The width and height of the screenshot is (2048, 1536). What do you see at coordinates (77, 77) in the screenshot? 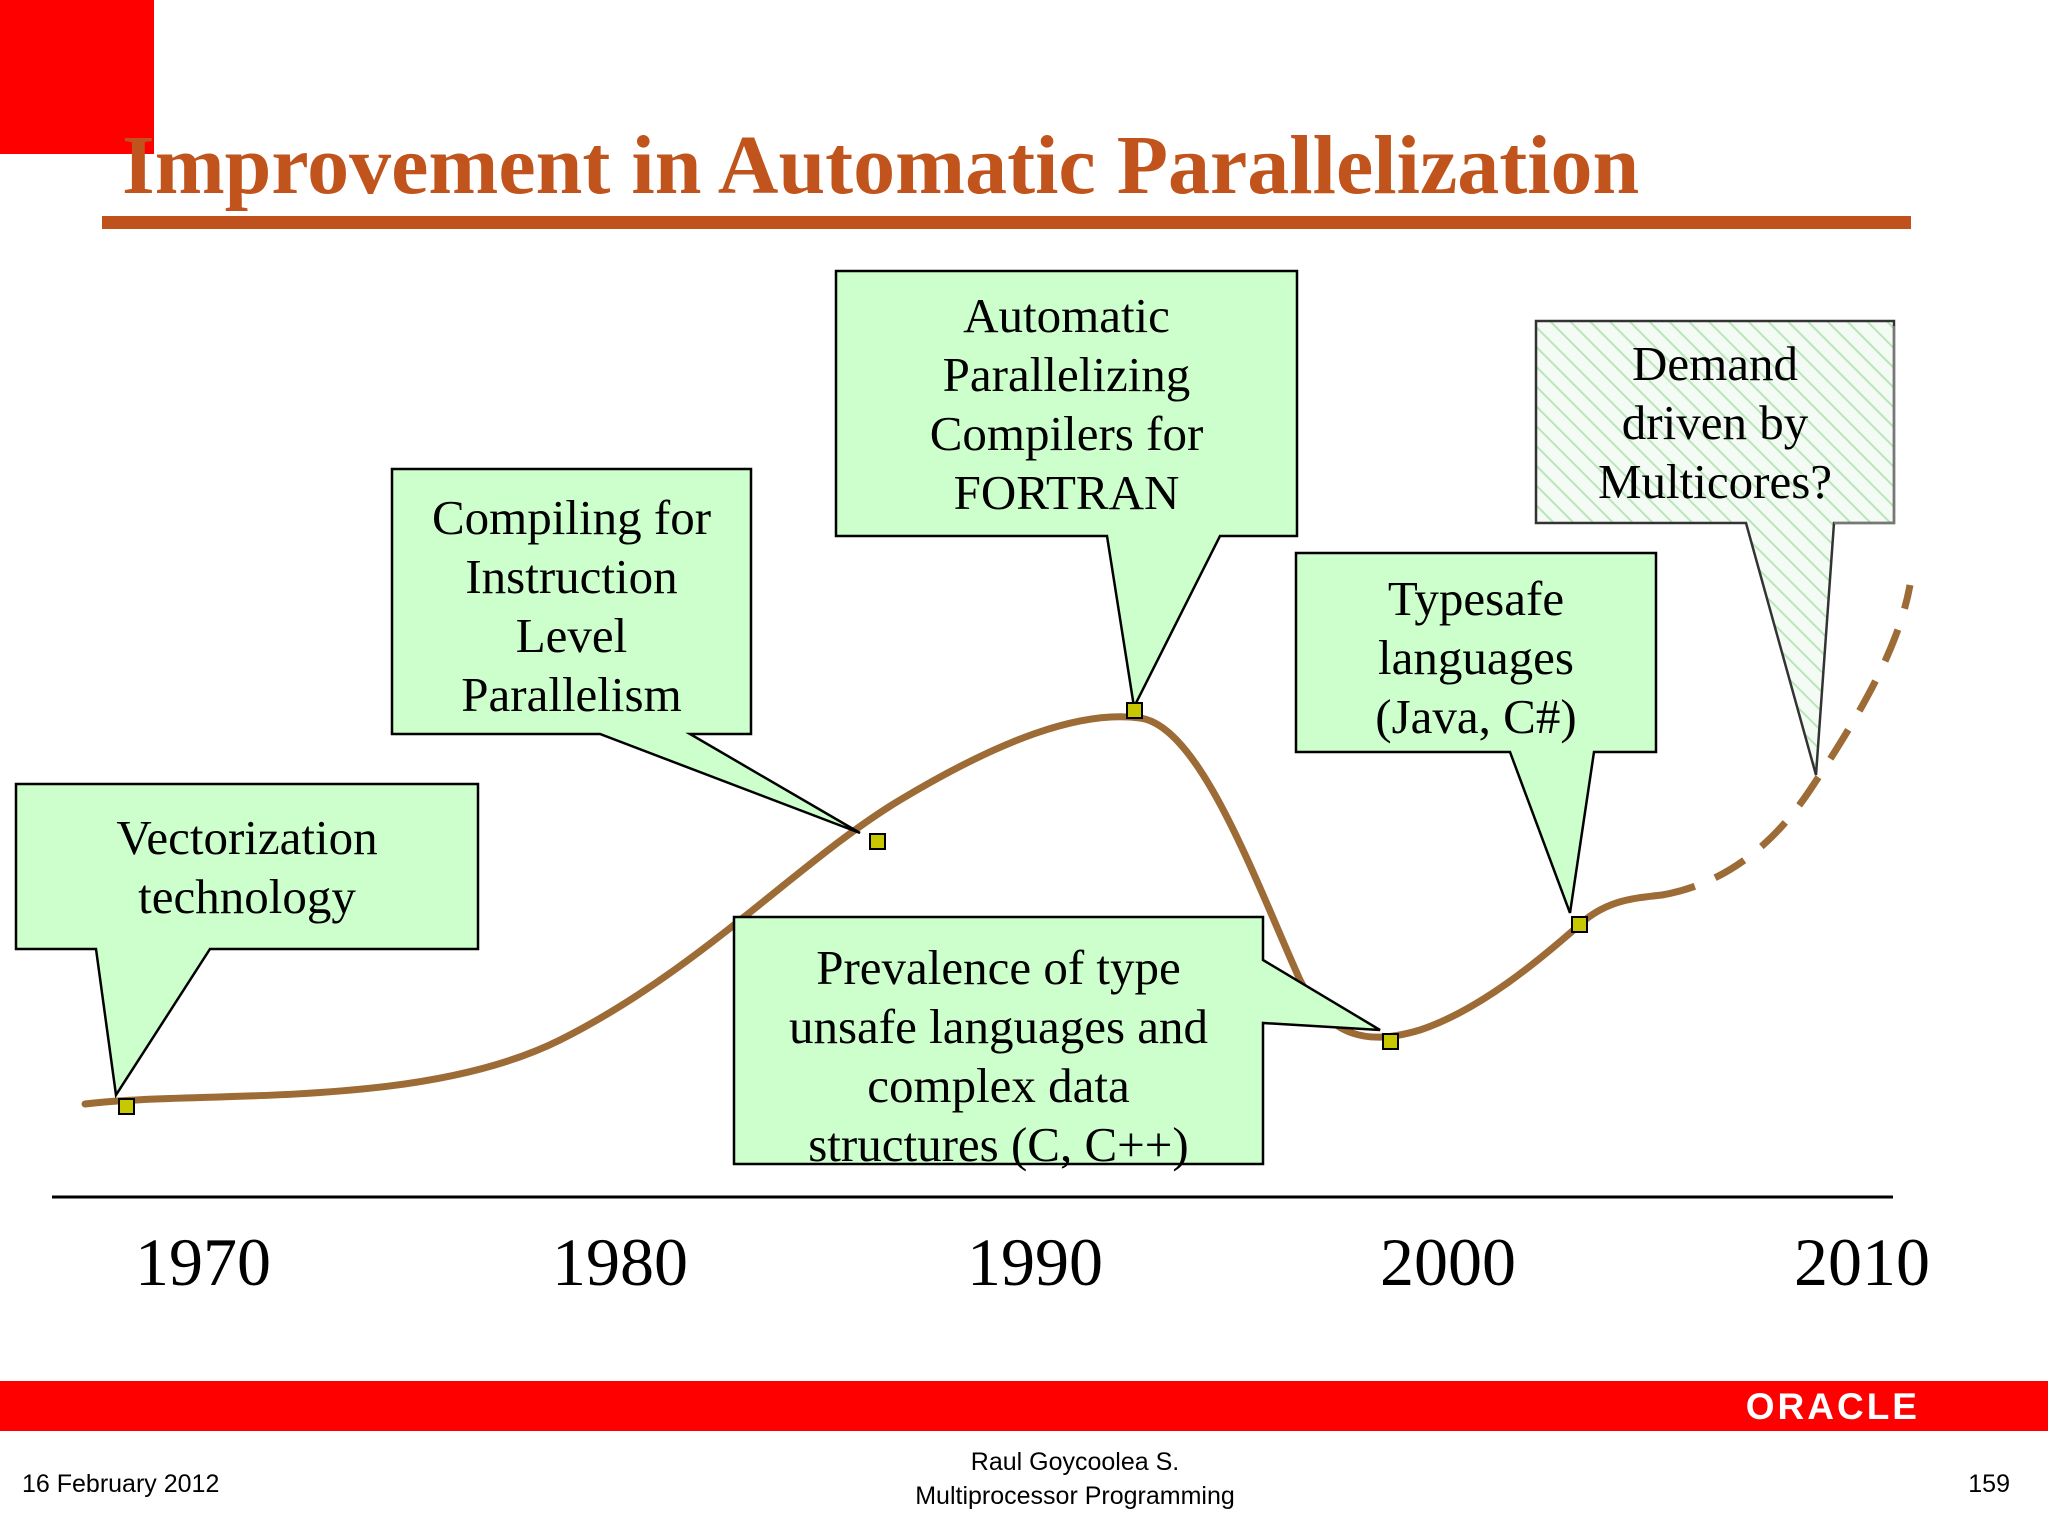
I see `corner-accent` at bounding box center [77, 77].